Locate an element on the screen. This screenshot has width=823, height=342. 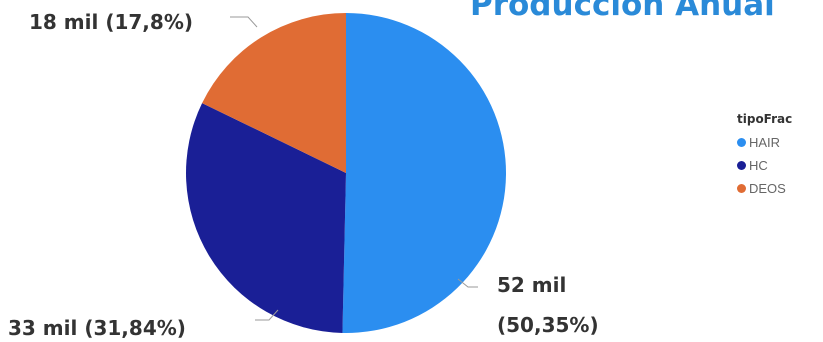
legend-label-deos: DEOS is located at coordinates (767, 188).